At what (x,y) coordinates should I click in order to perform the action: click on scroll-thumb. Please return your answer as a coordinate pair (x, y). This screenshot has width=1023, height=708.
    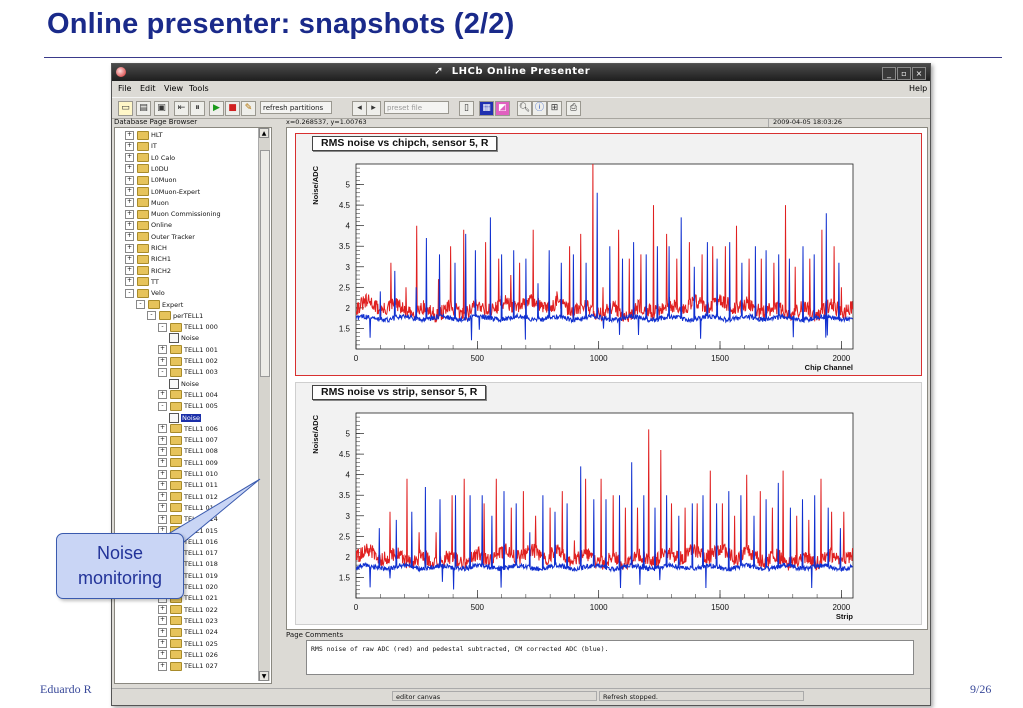
    Looking at the image, I should click on (265, 263).